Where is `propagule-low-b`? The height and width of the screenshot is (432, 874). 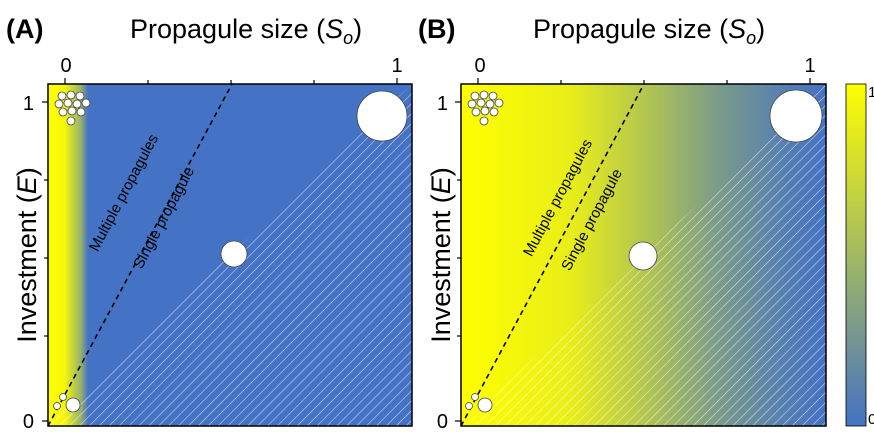
propagule-low-b is located at coordinates (479, 403).